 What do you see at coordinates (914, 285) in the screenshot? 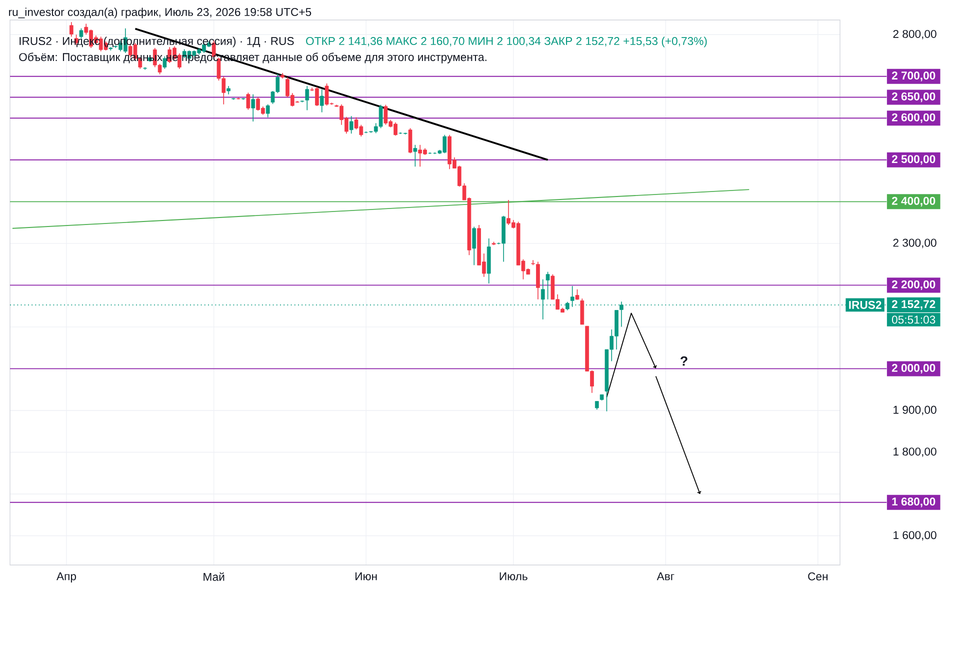
I see `ref-line-label: 2 200,00` at bounding box center [914, 285].